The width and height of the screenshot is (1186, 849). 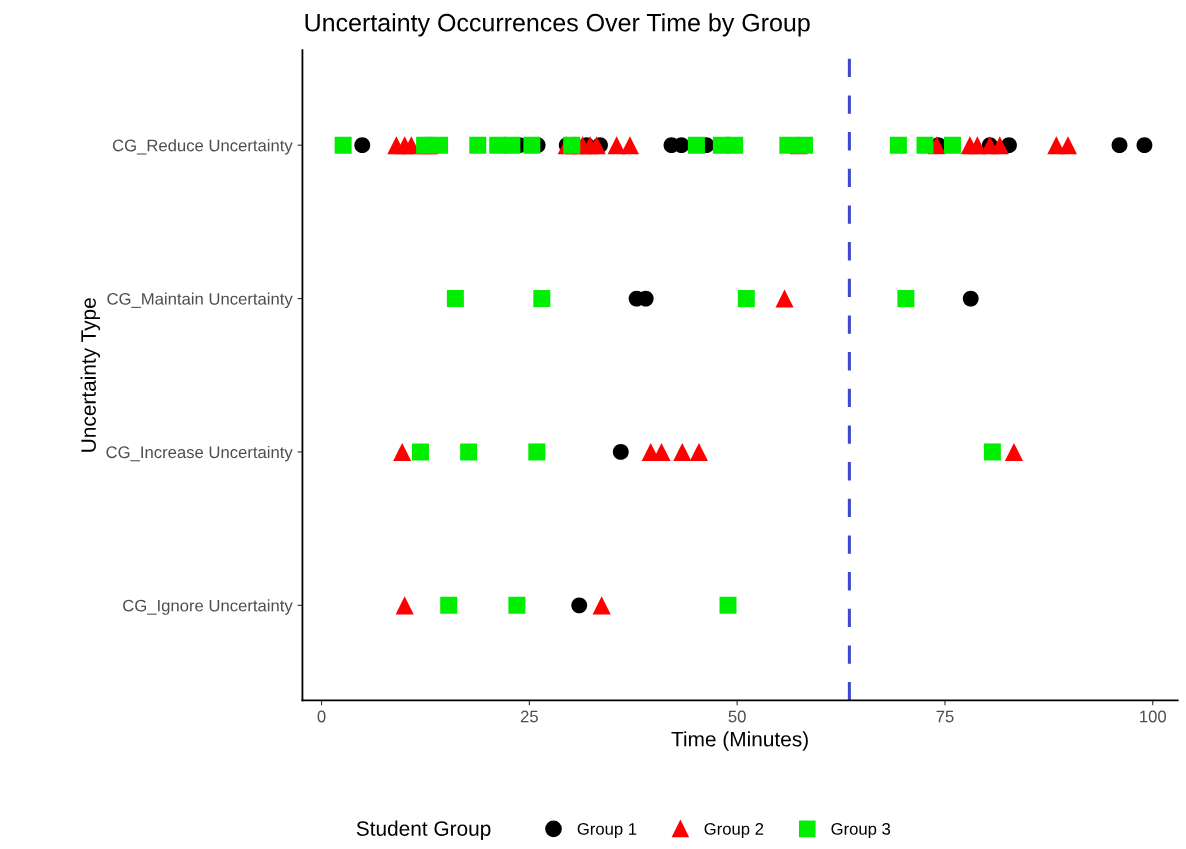 What do you see at coordinates (1153, 716) in the screenshot?
I see `x-tick-label: 100` at bounding box center [1153, 716].